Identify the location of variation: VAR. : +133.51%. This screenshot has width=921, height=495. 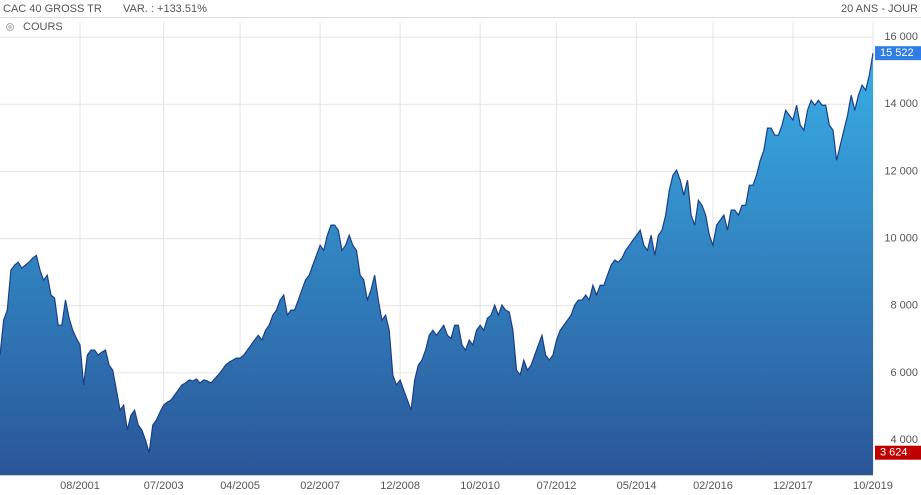
(165, 9).